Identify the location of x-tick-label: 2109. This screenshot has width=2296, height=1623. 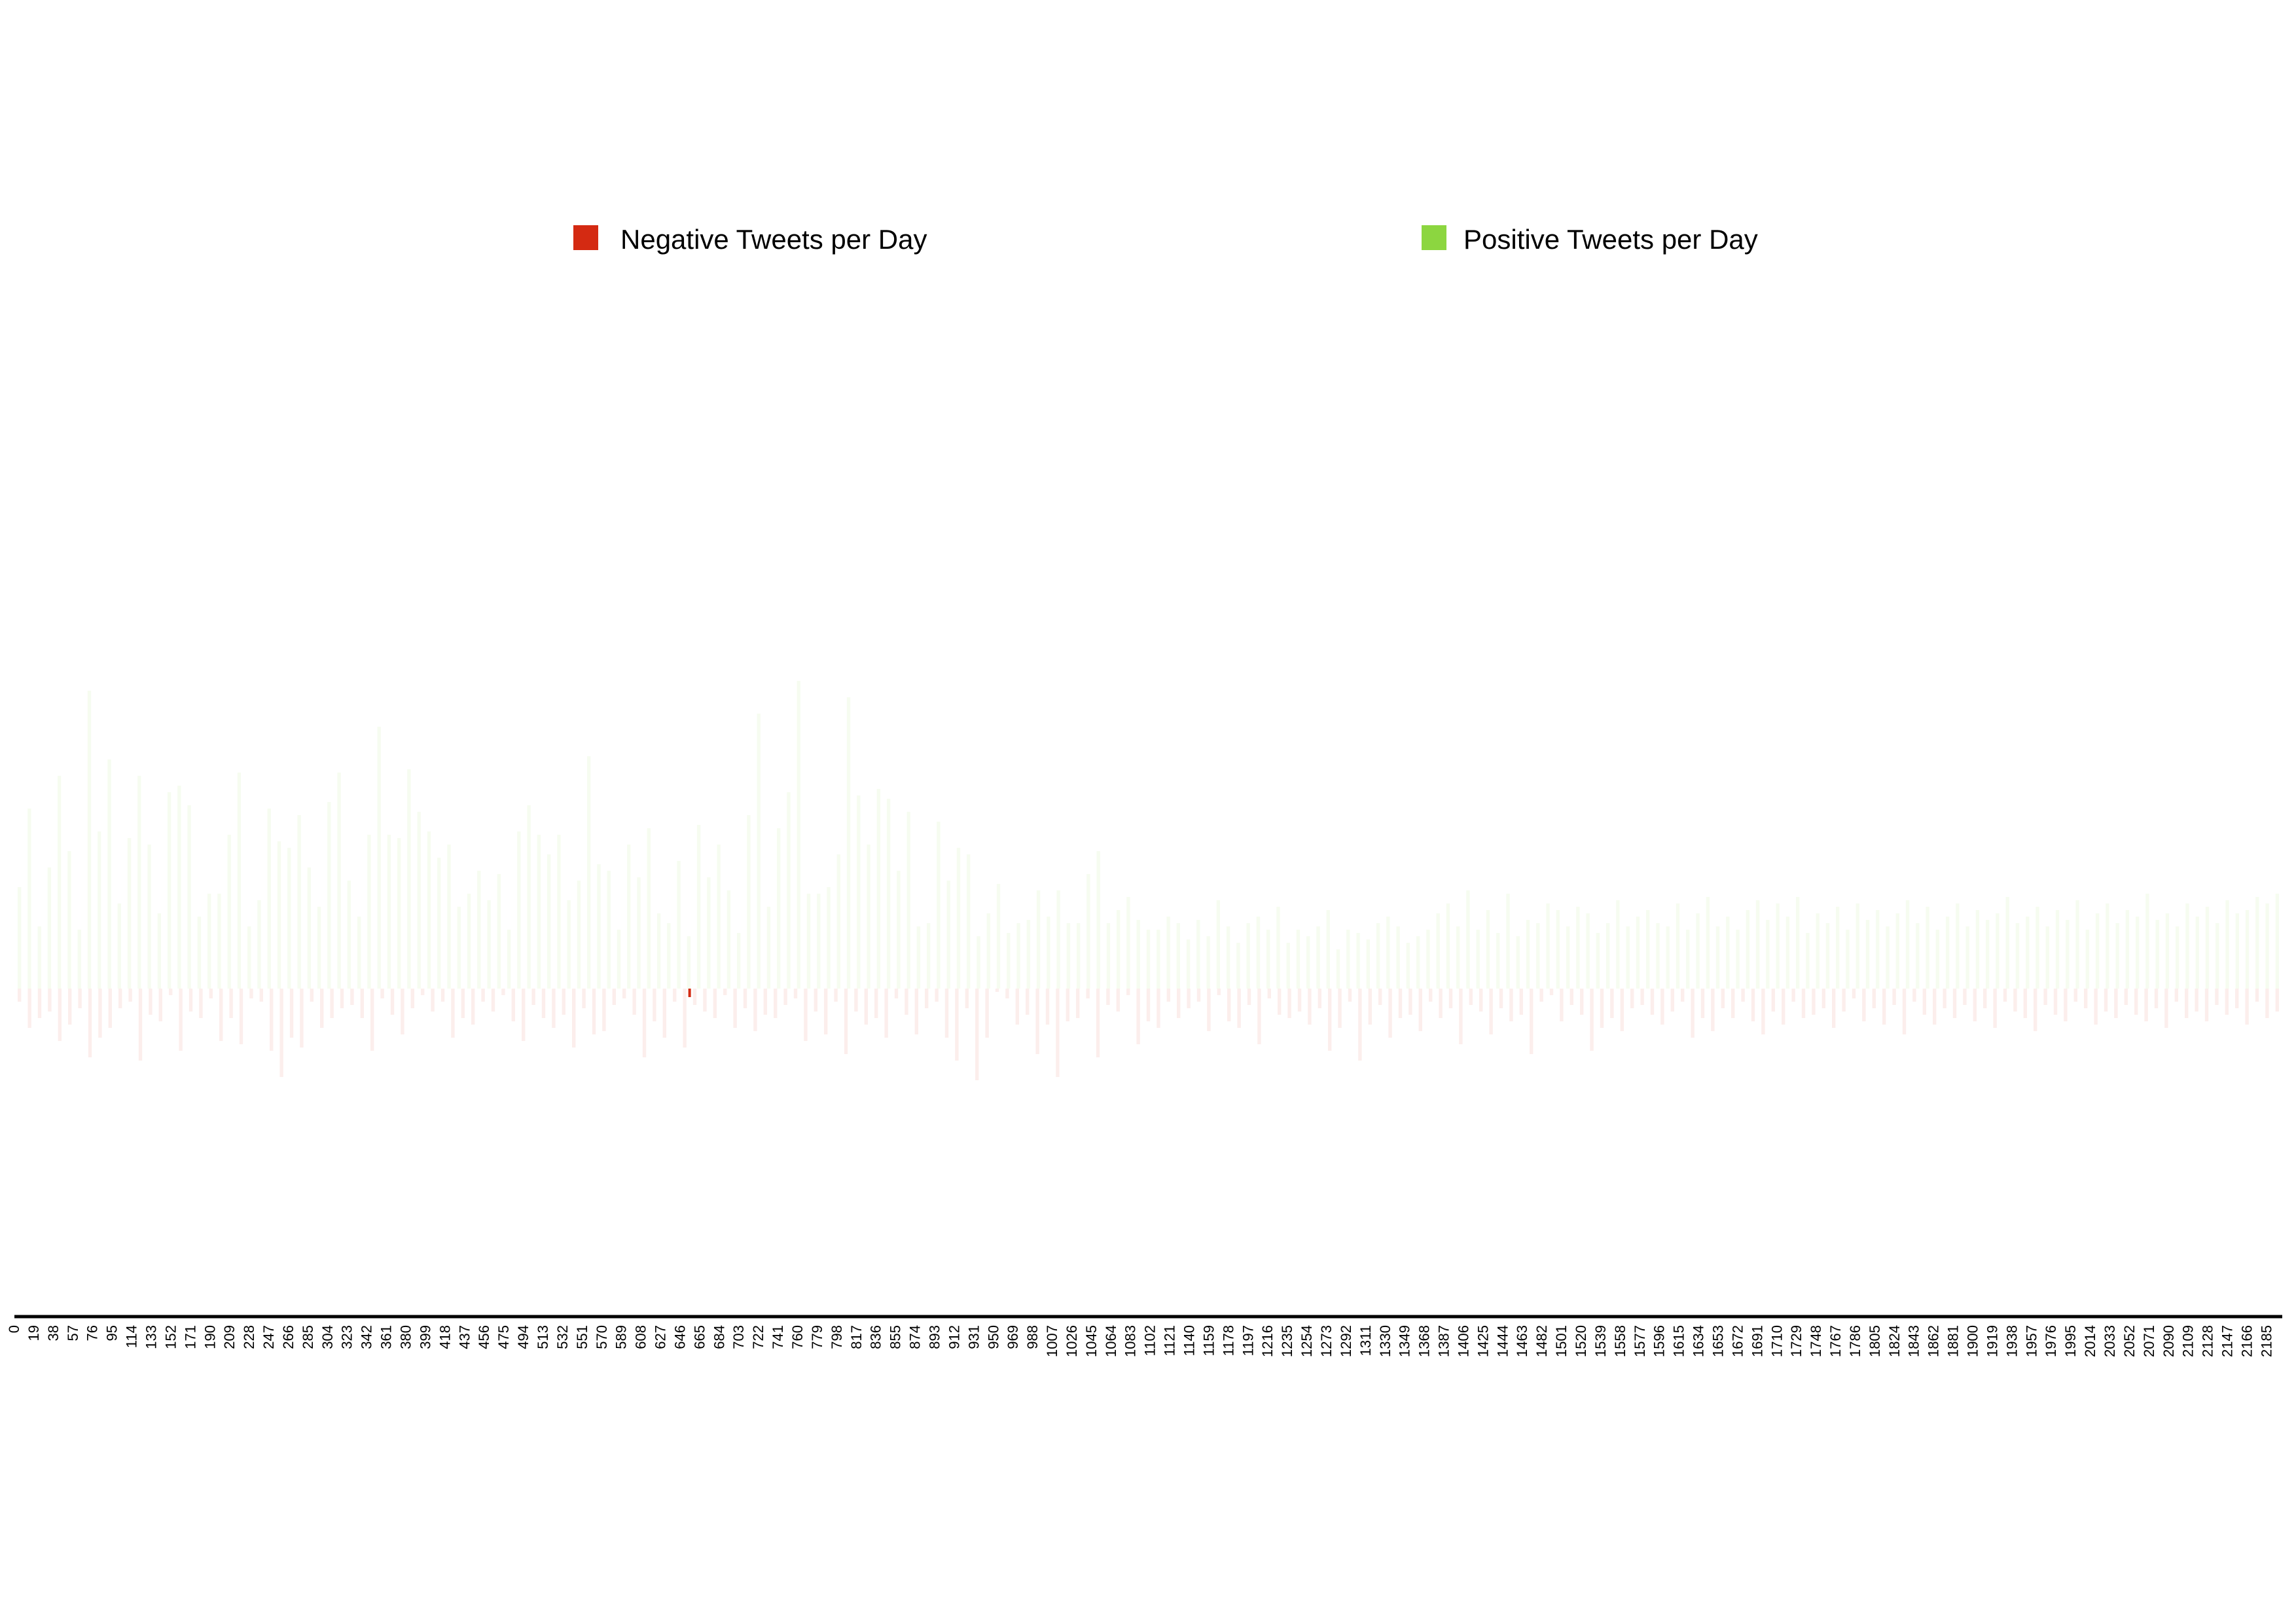
(2188, 1341).